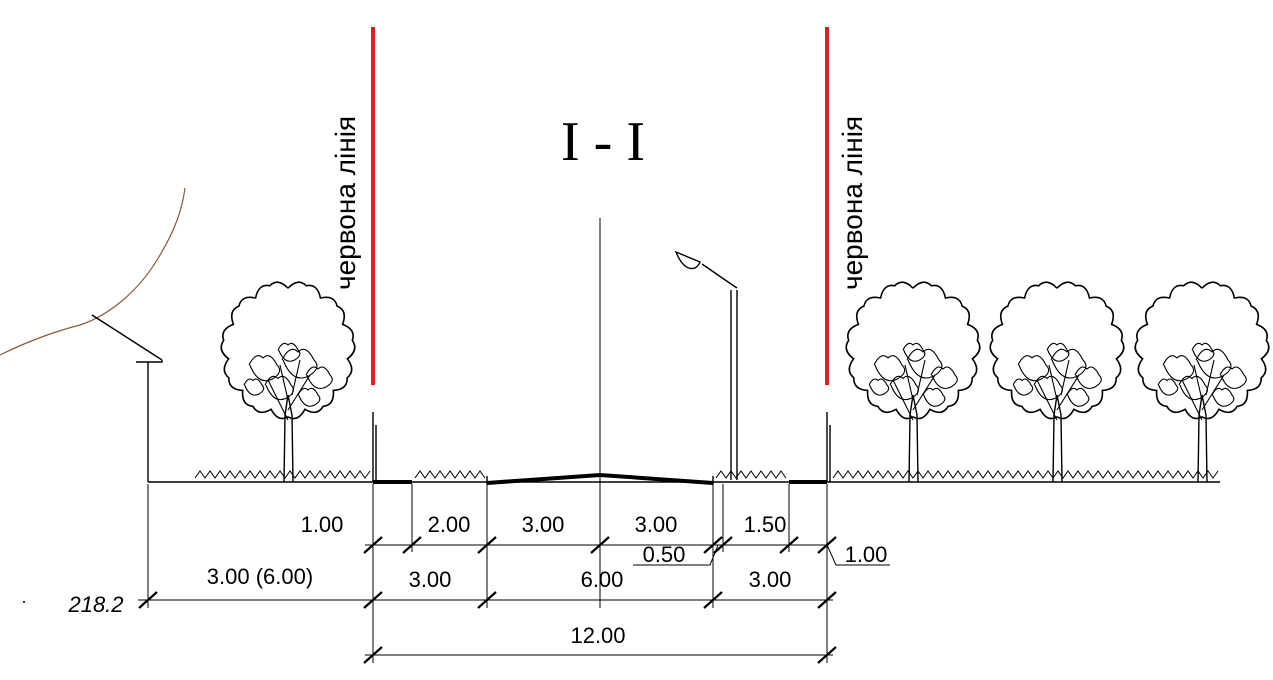 The image size is (1273, 680). What do you see at coordinates (603, 142) in the screenshot?
I see `section-title: I - I` at bounding box center [603, 142].